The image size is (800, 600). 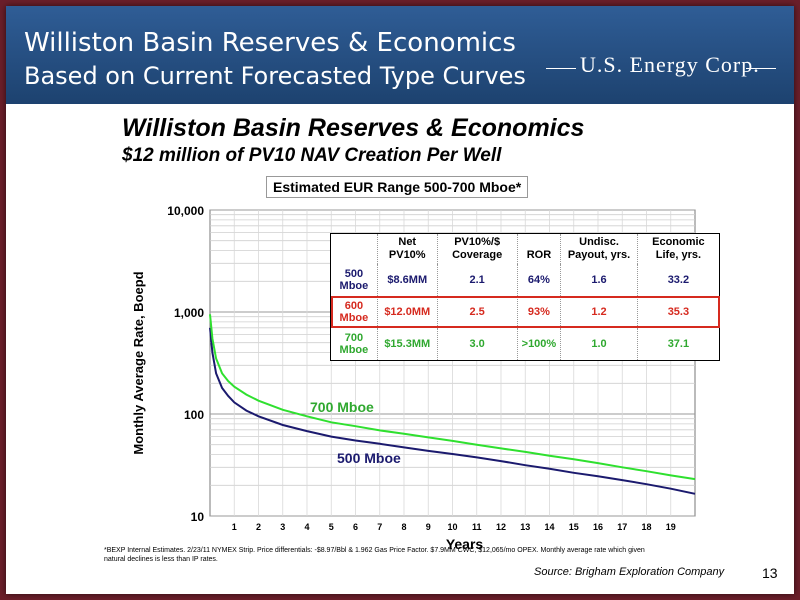 What do you see at coordinates (354, 312) in the screenshot?
I see `econ-row-label: 600 Mboe` at bounding box center [354, 312].